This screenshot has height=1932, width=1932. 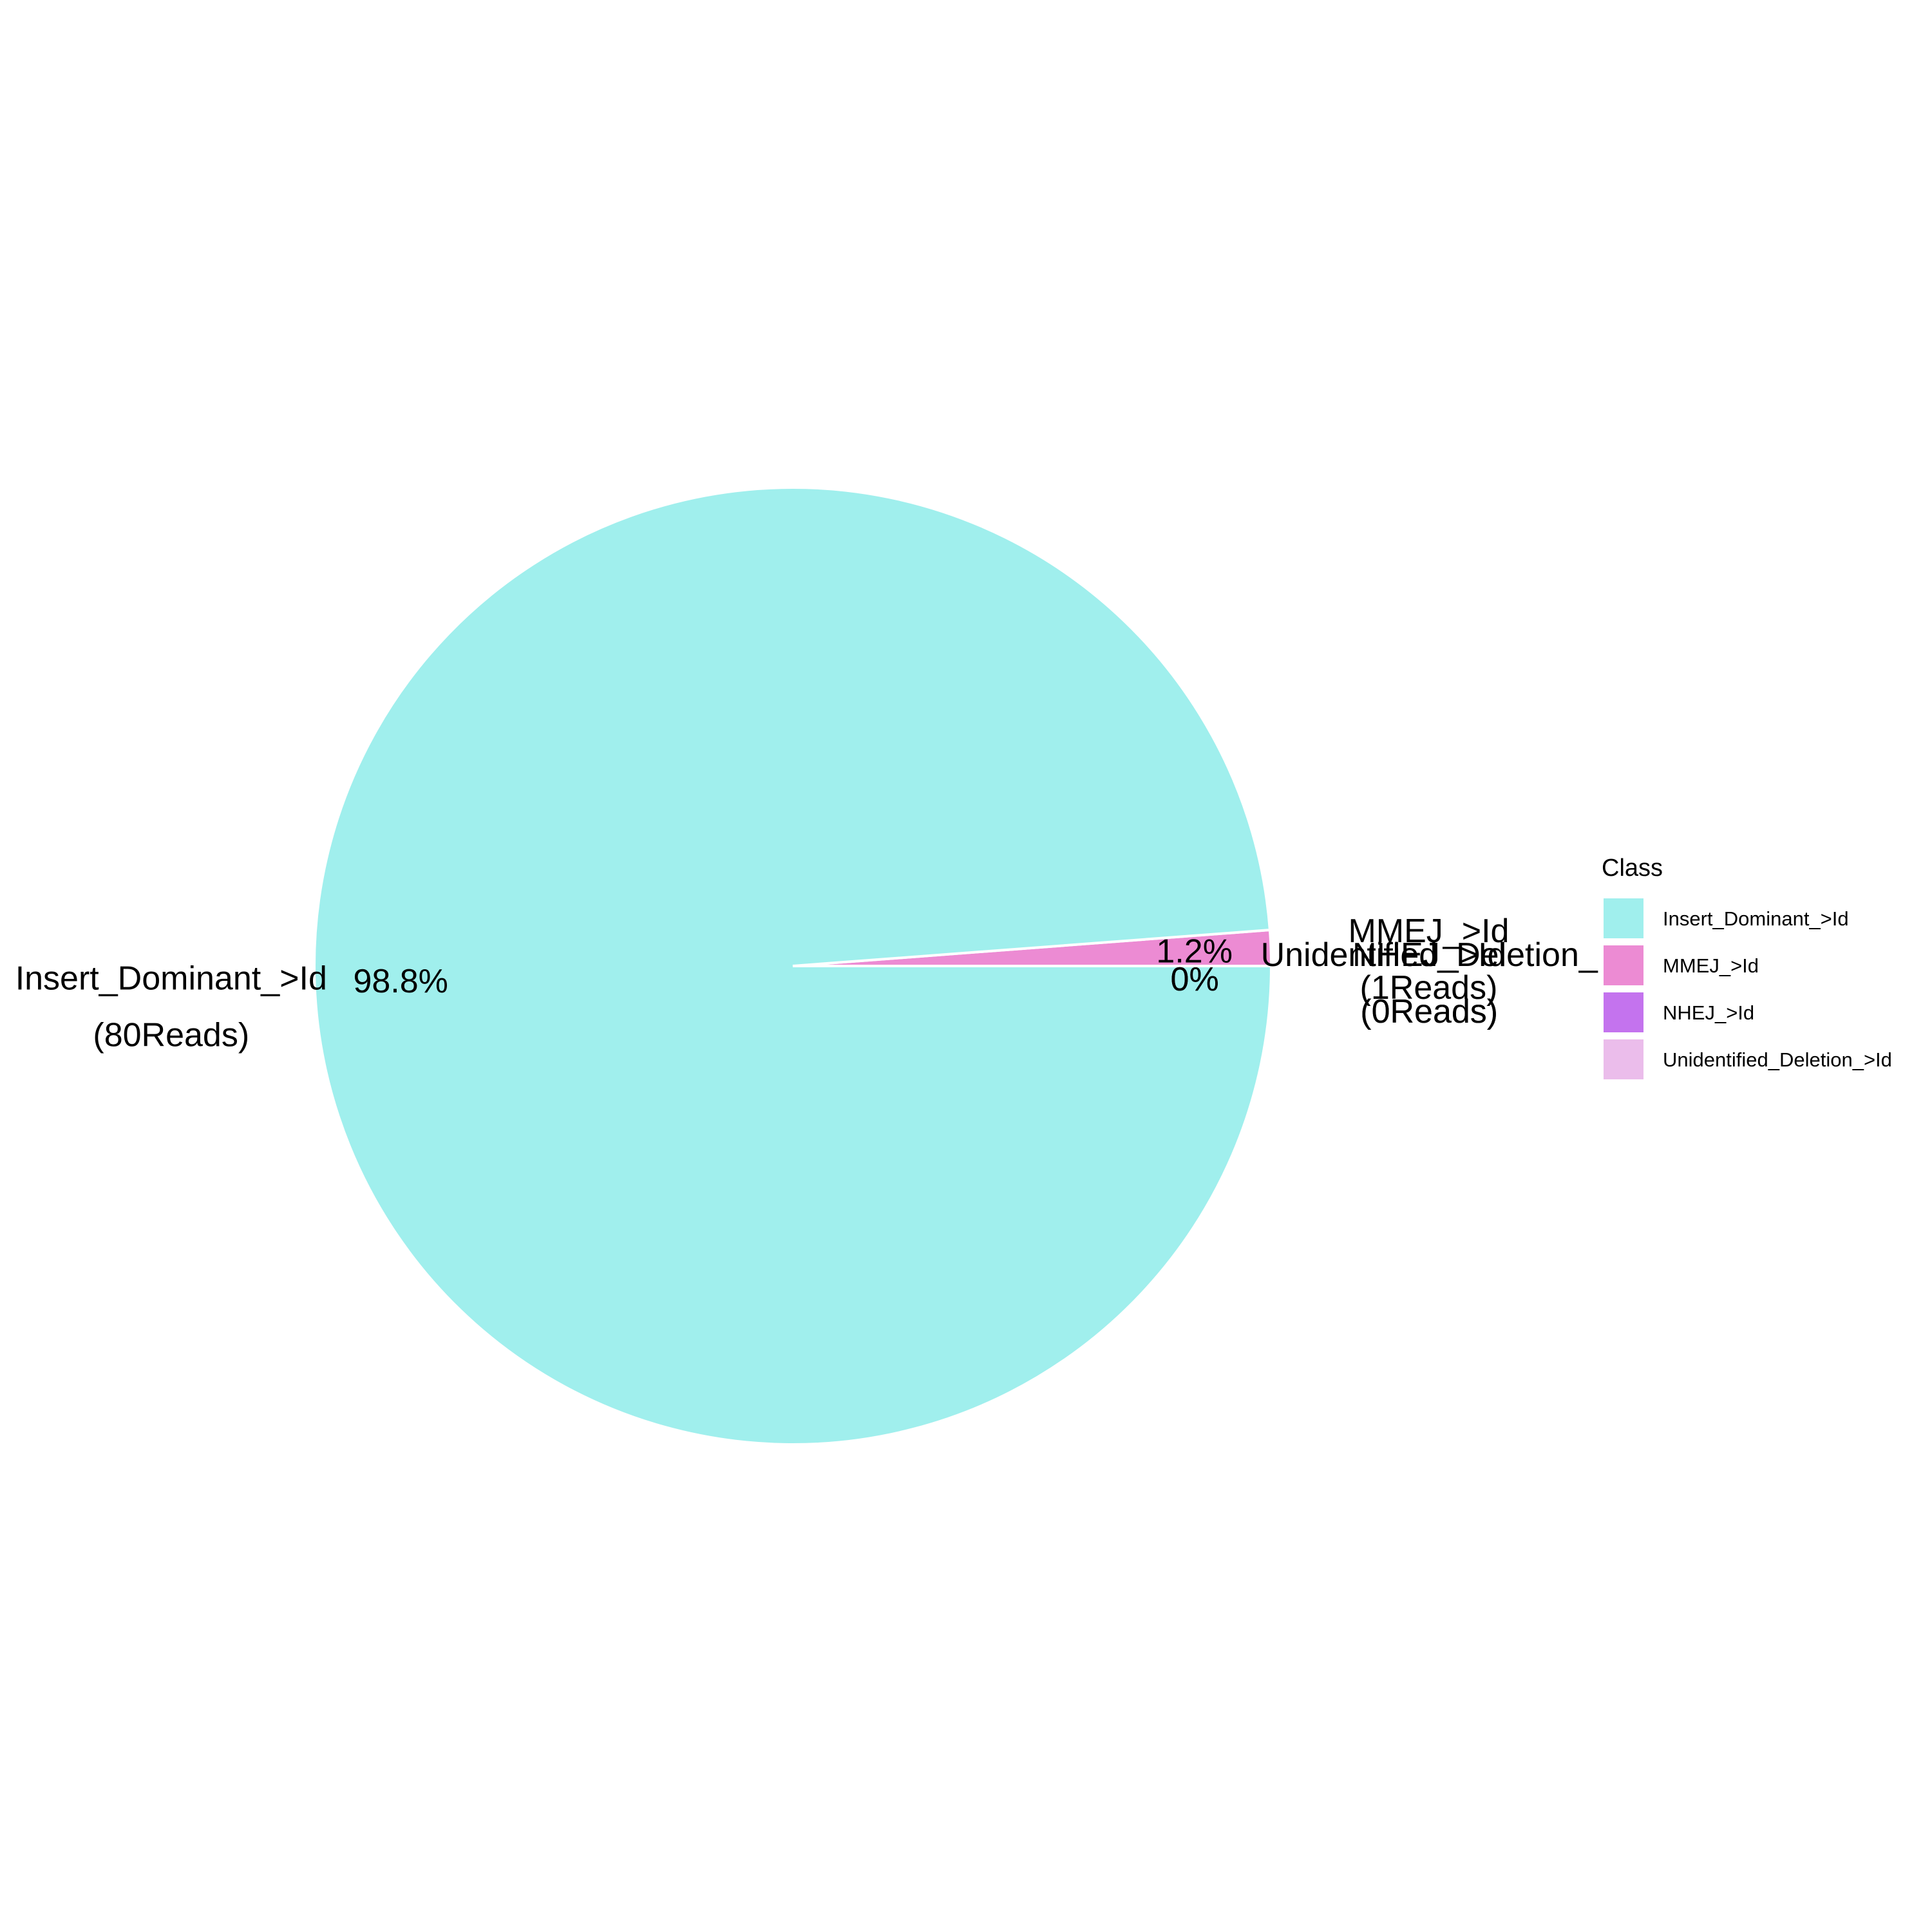 I want to click on slice-label-unidentified-deletion-id: Unidentified_Deletion_, so click(x=1430, y=955).